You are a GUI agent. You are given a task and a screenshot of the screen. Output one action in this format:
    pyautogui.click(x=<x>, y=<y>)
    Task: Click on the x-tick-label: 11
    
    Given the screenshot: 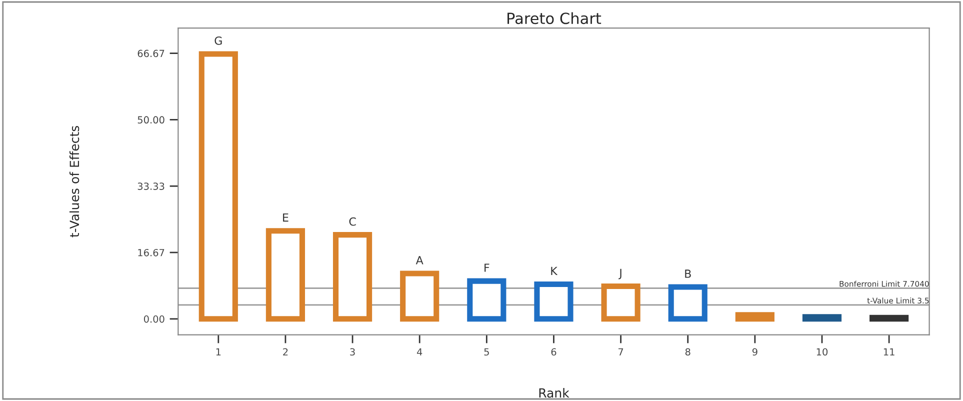 What is the action you would take?
    pyautogui.click(x=889, y=352)
    